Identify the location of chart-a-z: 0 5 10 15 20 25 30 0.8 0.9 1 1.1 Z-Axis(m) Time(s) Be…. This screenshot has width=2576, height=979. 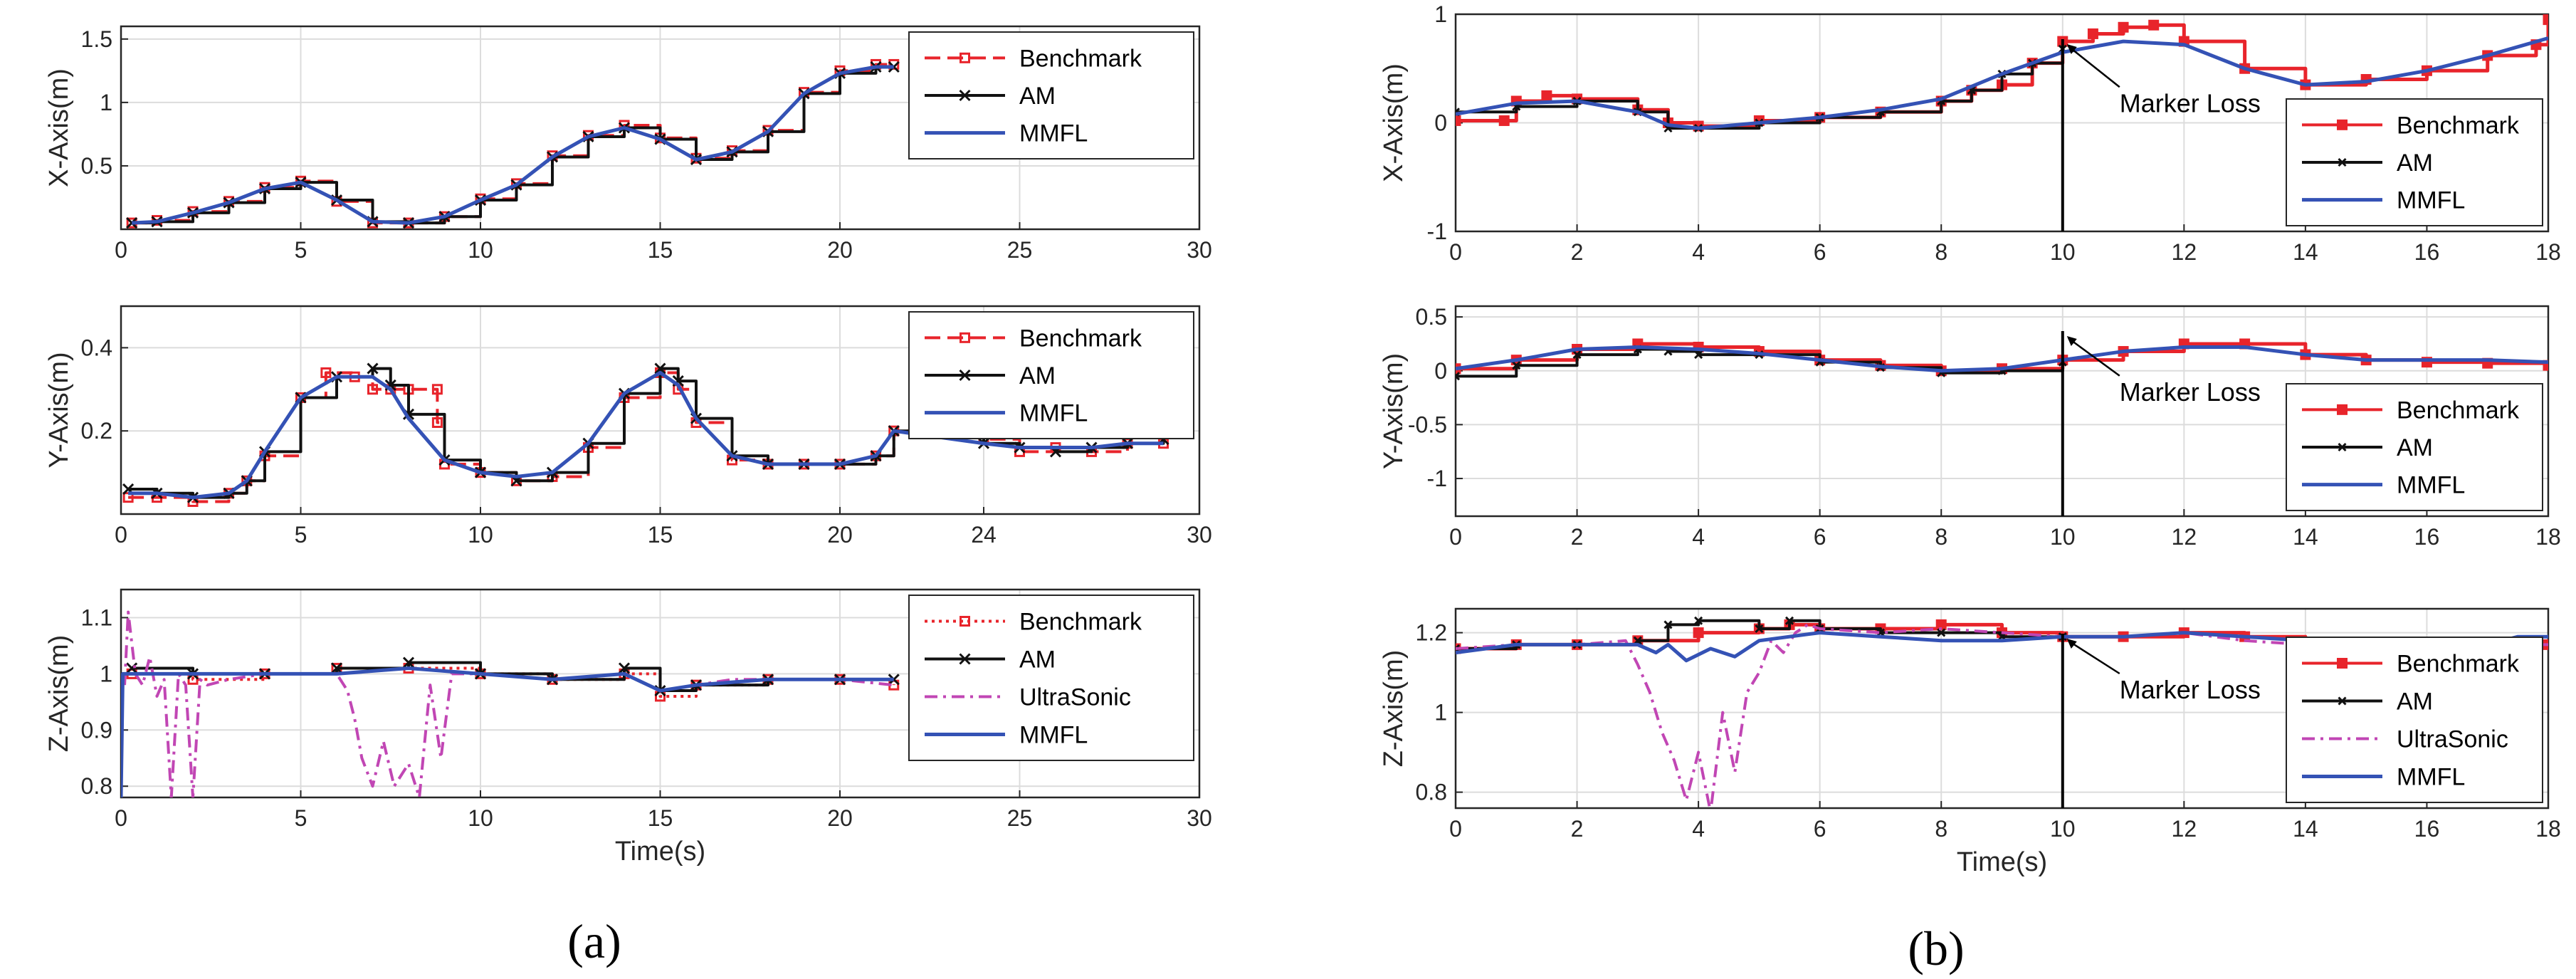
(628, 727).